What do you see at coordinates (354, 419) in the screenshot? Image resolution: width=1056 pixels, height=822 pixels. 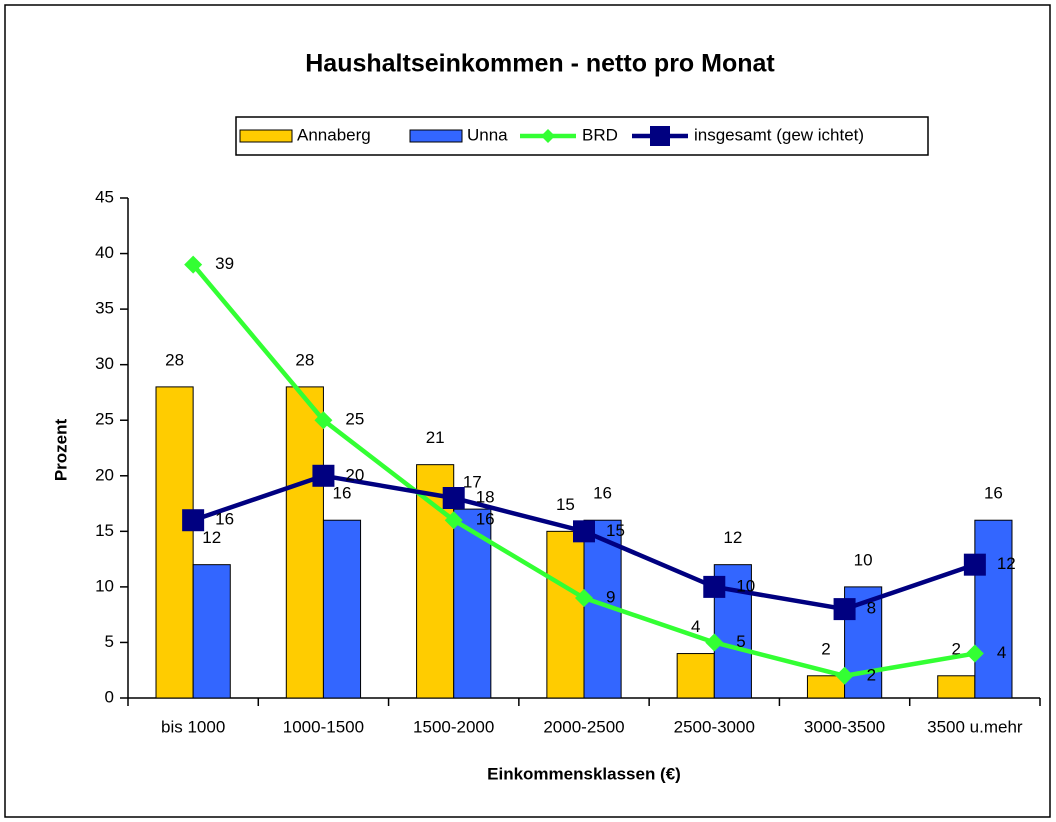 I see `line-value-label: 25` at bounding box center [354, 419].